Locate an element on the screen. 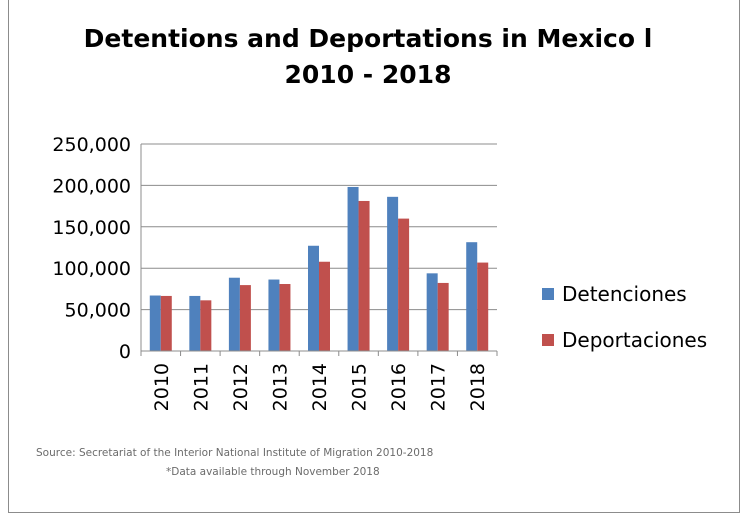  bar-deportaciones-2010 is located at coordinates (166, 323).